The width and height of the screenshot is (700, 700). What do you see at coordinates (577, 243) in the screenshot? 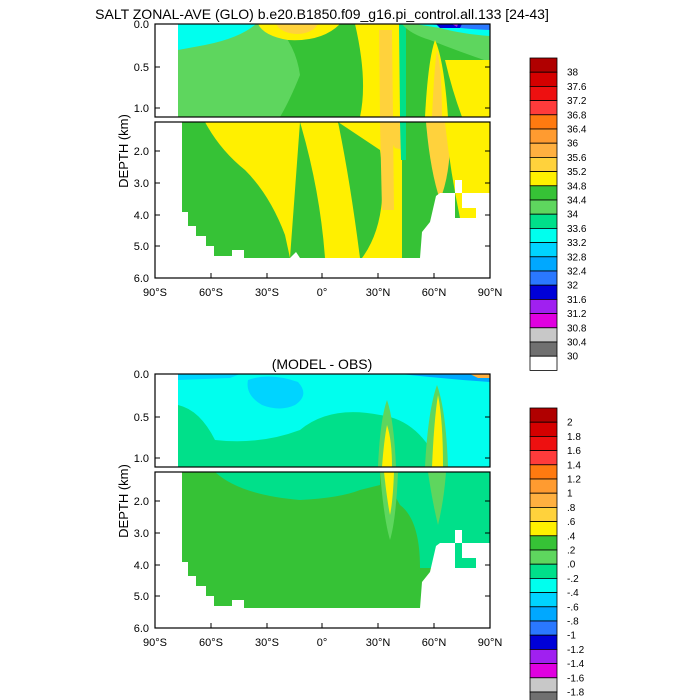
I see `colorbar-label: 33.2` at bounding box center [577, 243].